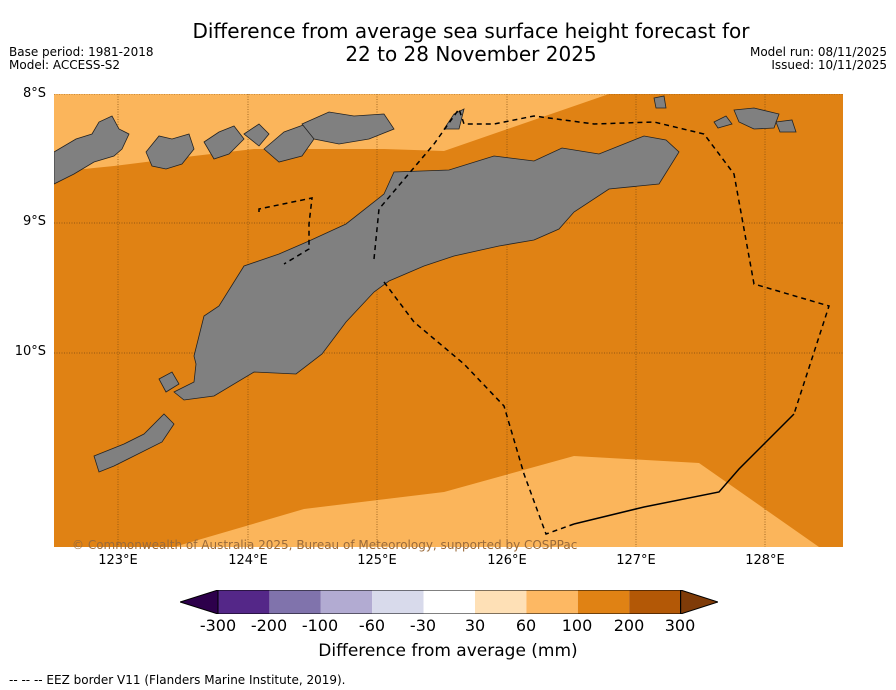 The height and width of the screenshot is (690, 896). I want to click on colorbar-tick: -60, so click(372, 625).